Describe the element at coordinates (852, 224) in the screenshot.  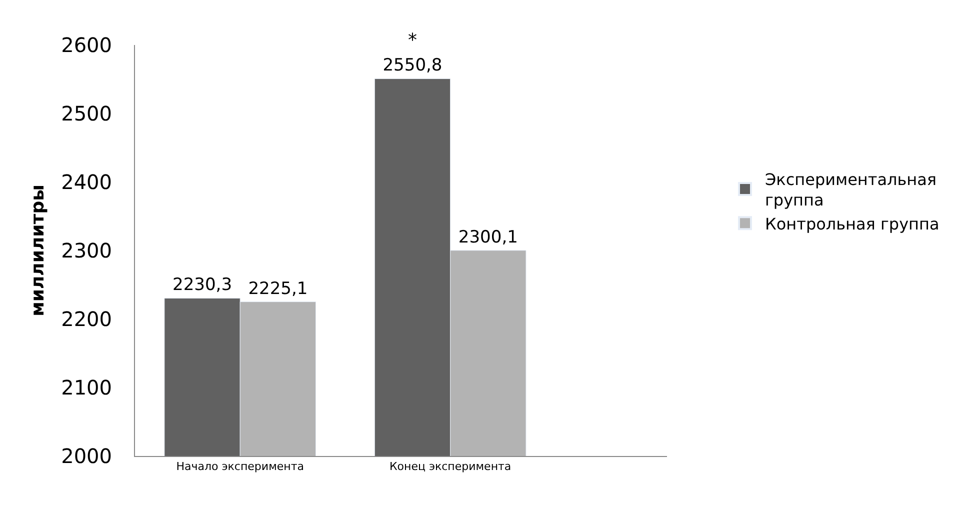
I see `legend-label: Контрольная группа` at that location.